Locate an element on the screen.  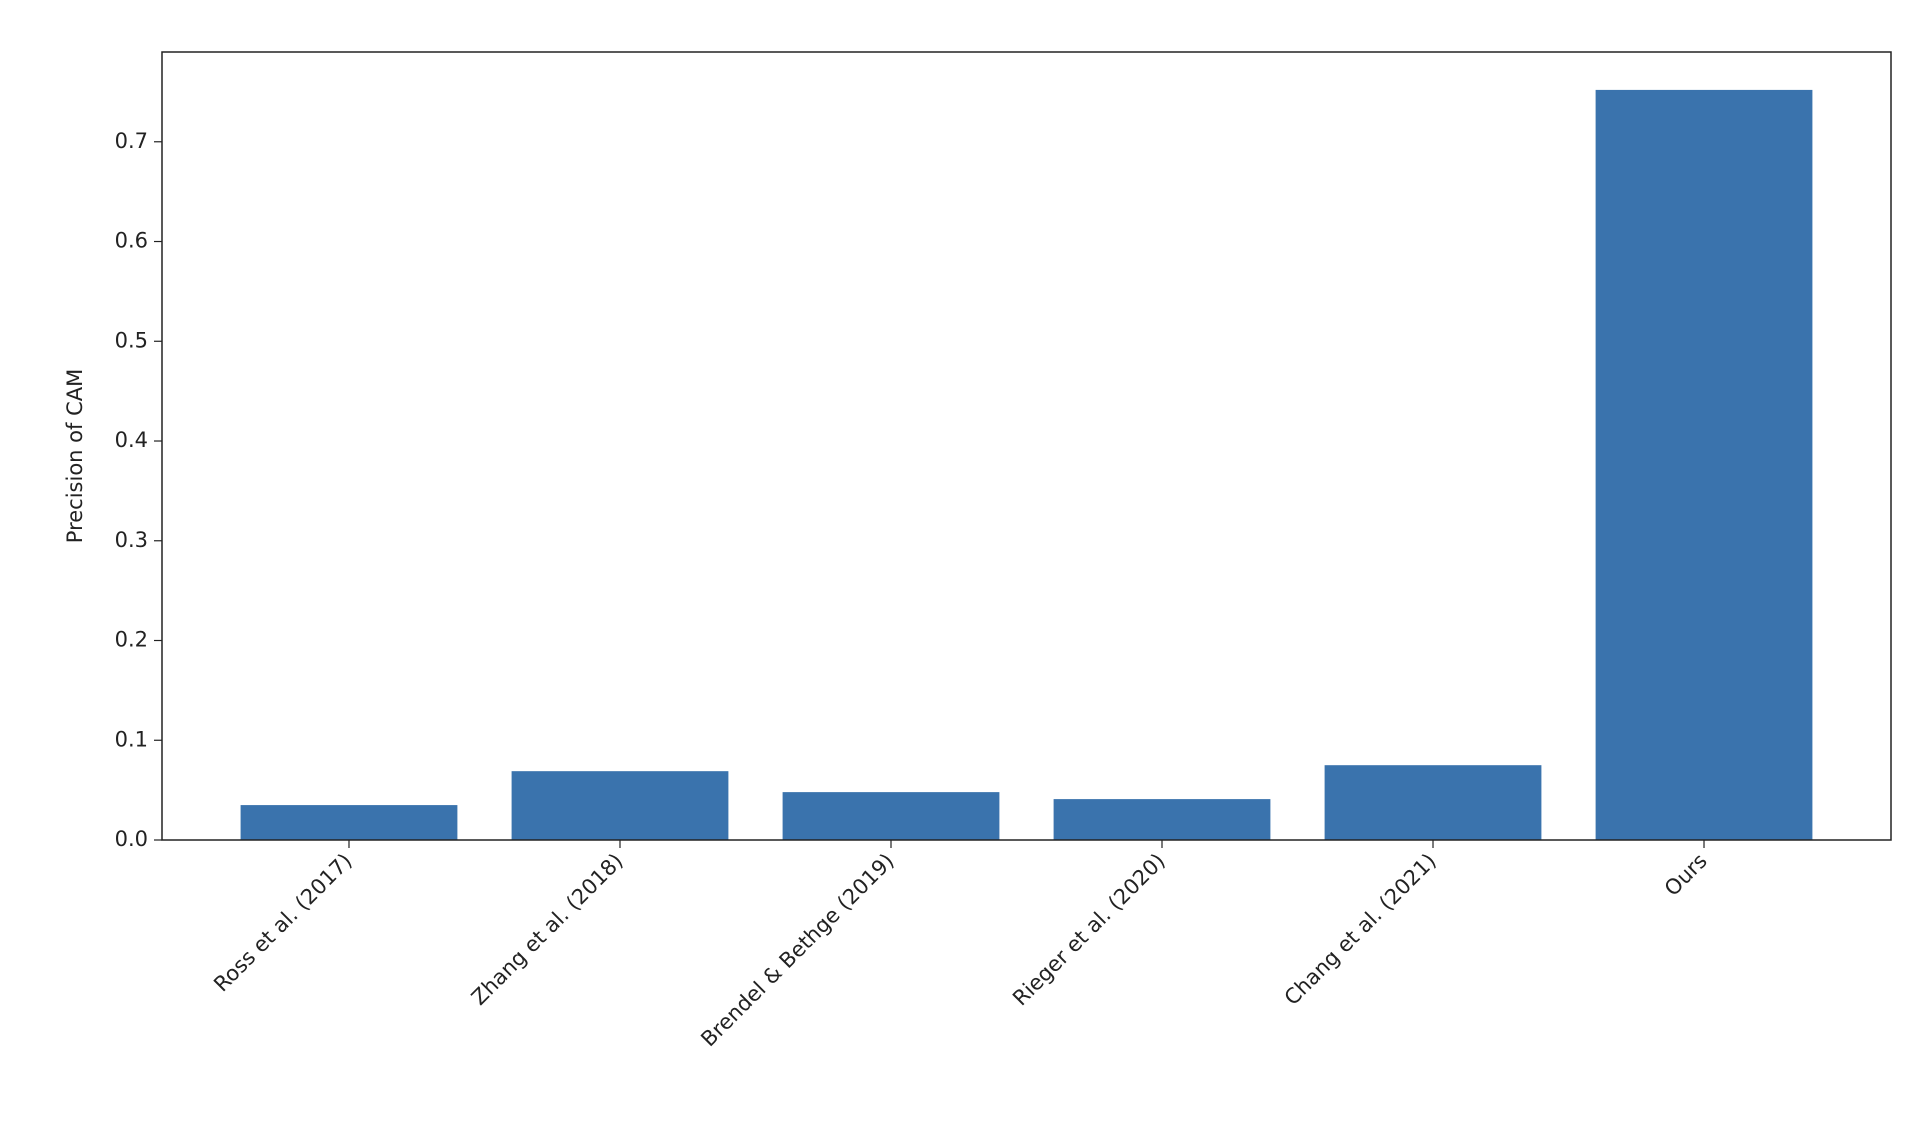
y-tick-label: 0.2 is located at coordinates (131, 640).